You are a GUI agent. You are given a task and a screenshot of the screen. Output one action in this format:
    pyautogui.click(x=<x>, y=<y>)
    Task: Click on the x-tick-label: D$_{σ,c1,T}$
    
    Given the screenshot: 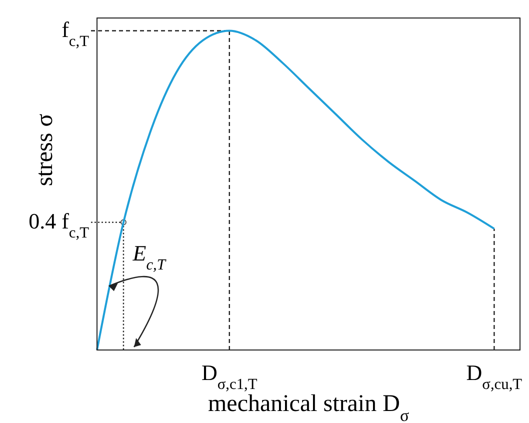 What is the action you would take?
    pyautogui.click(x=229, y=376)
    